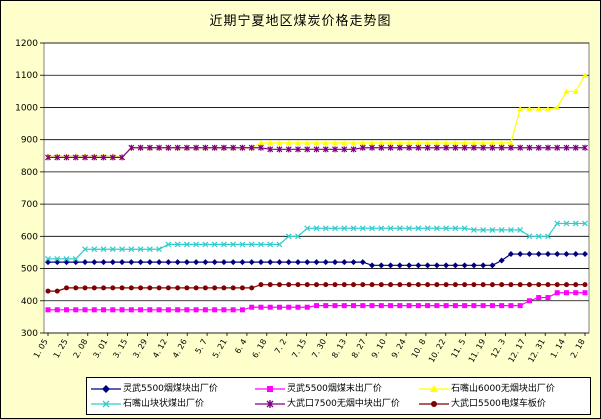 This screenshot has width=601, height=419. What do you see at coordinates (280, 347) in the screenshot?
I see `x-tick-label: 7. 2` at bounding box center [280, 347].